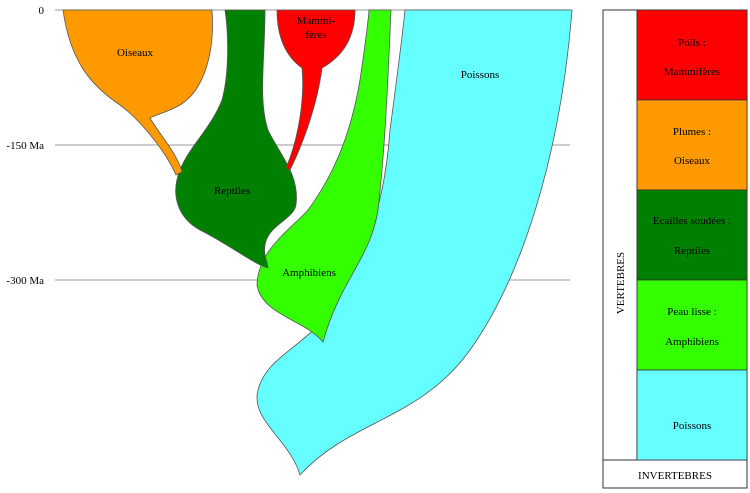 This screenshot has width=750, height=493. I want to click on legend-poissons-line2: Poissons, so click(692, 426).